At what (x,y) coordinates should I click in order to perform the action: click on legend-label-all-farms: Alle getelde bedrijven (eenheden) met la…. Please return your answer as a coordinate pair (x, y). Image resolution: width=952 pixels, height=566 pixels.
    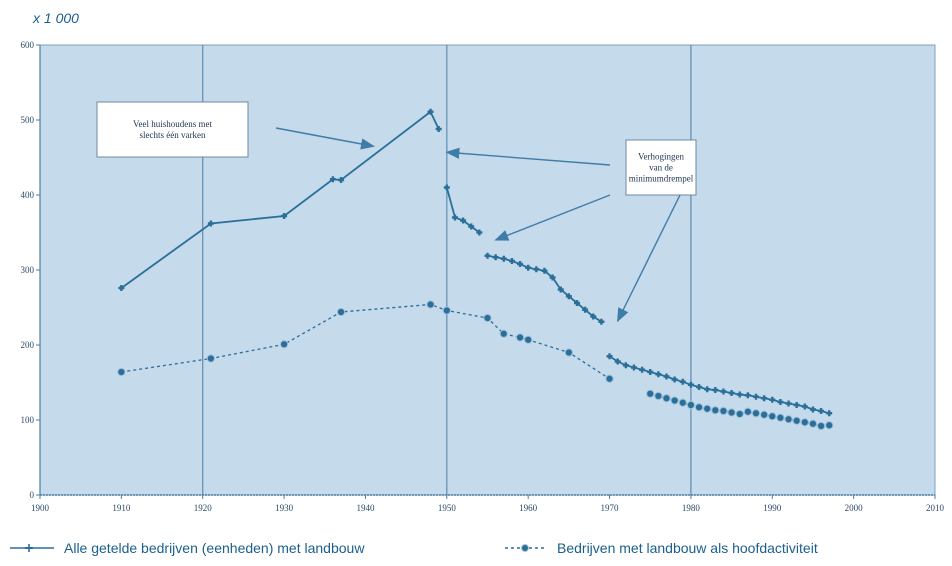
    Looking at the image, I should click on (214, 548).